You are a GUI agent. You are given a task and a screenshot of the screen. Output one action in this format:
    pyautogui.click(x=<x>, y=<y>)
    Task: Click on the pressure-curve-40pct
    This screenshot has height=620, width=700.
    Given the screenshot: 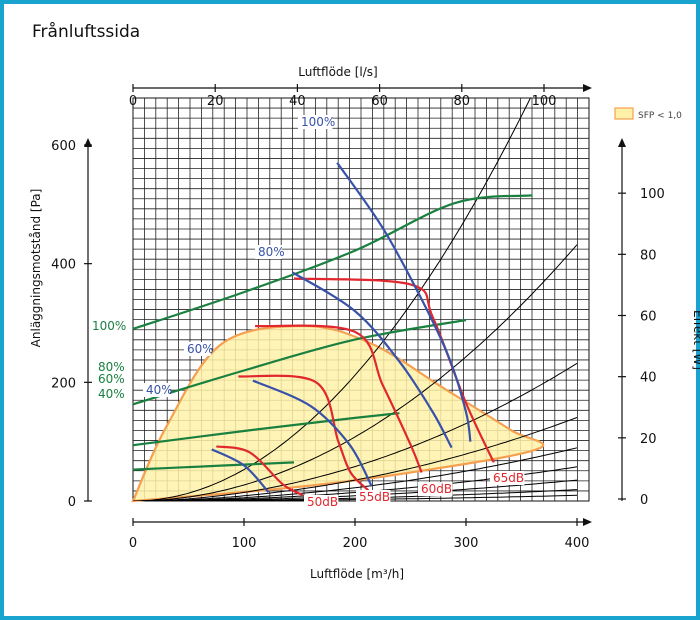 What is the action you would take?
    pyautogui.click(x=240, y=470)
    